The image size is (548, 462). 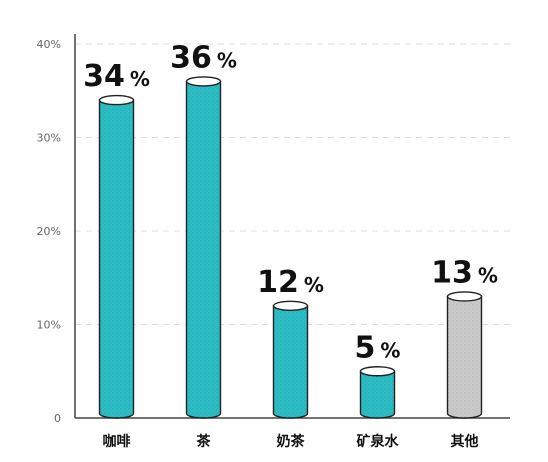 What do you see at coordinates (378, 441) in the screenshot?
I see `category-label: 矿泉水` at bounding box center [378, 441].